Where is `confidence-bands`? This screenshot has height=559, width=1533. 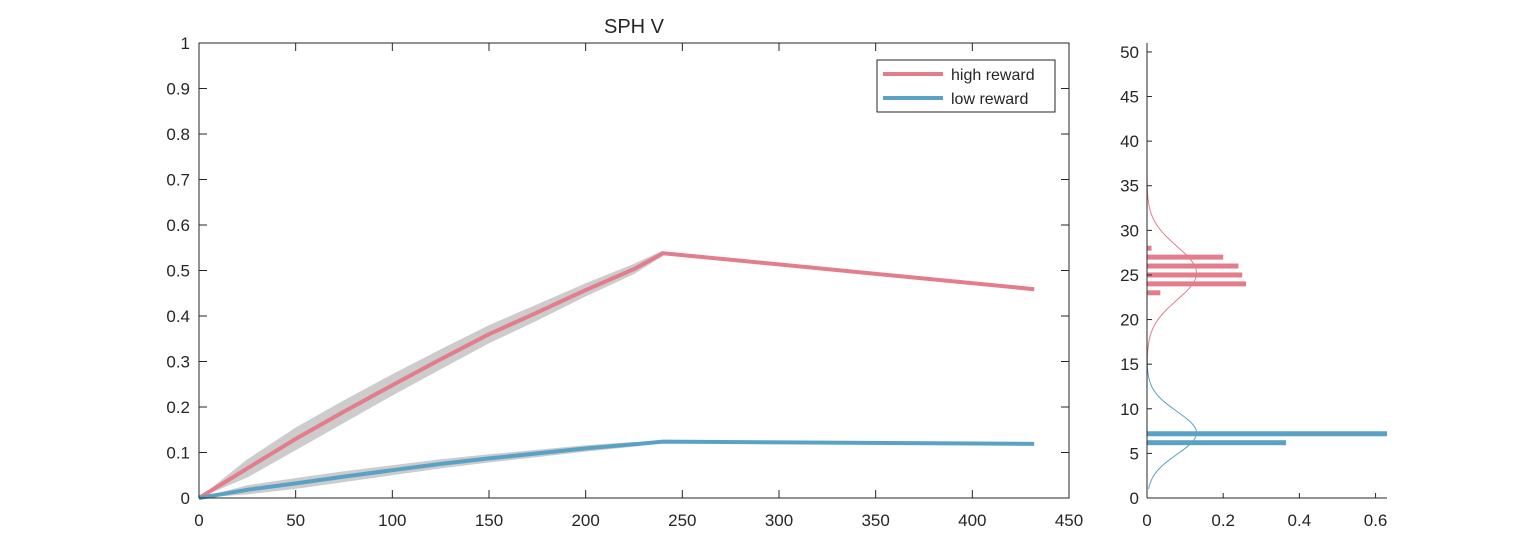 confidence-bands is located at coordinates (431, 374).